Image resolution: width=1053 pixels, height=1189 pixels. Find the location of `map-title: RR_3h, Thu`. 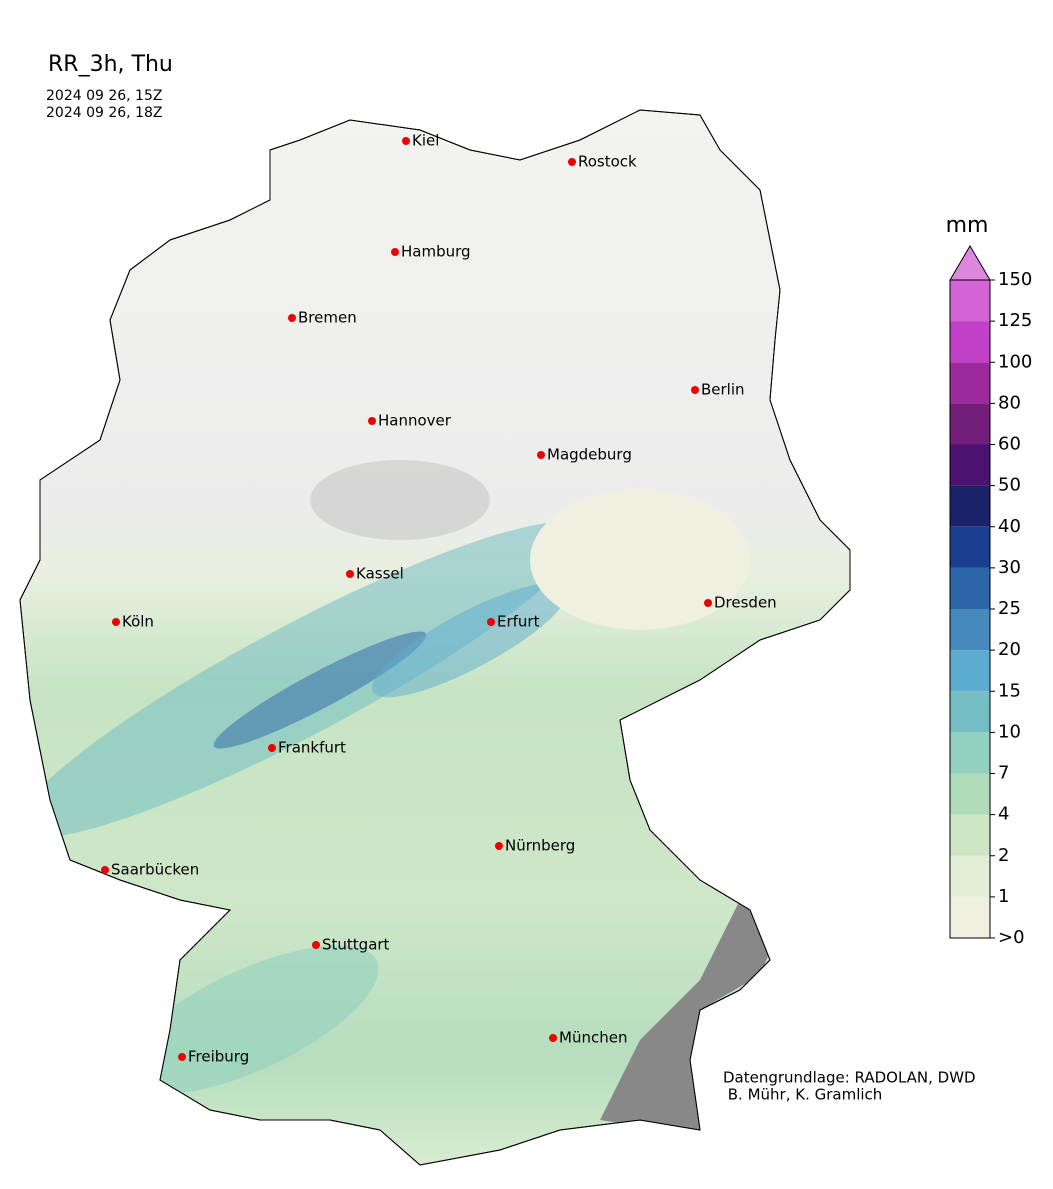

map-title: RR_3h, Thu is located at coordinates (110, 64).